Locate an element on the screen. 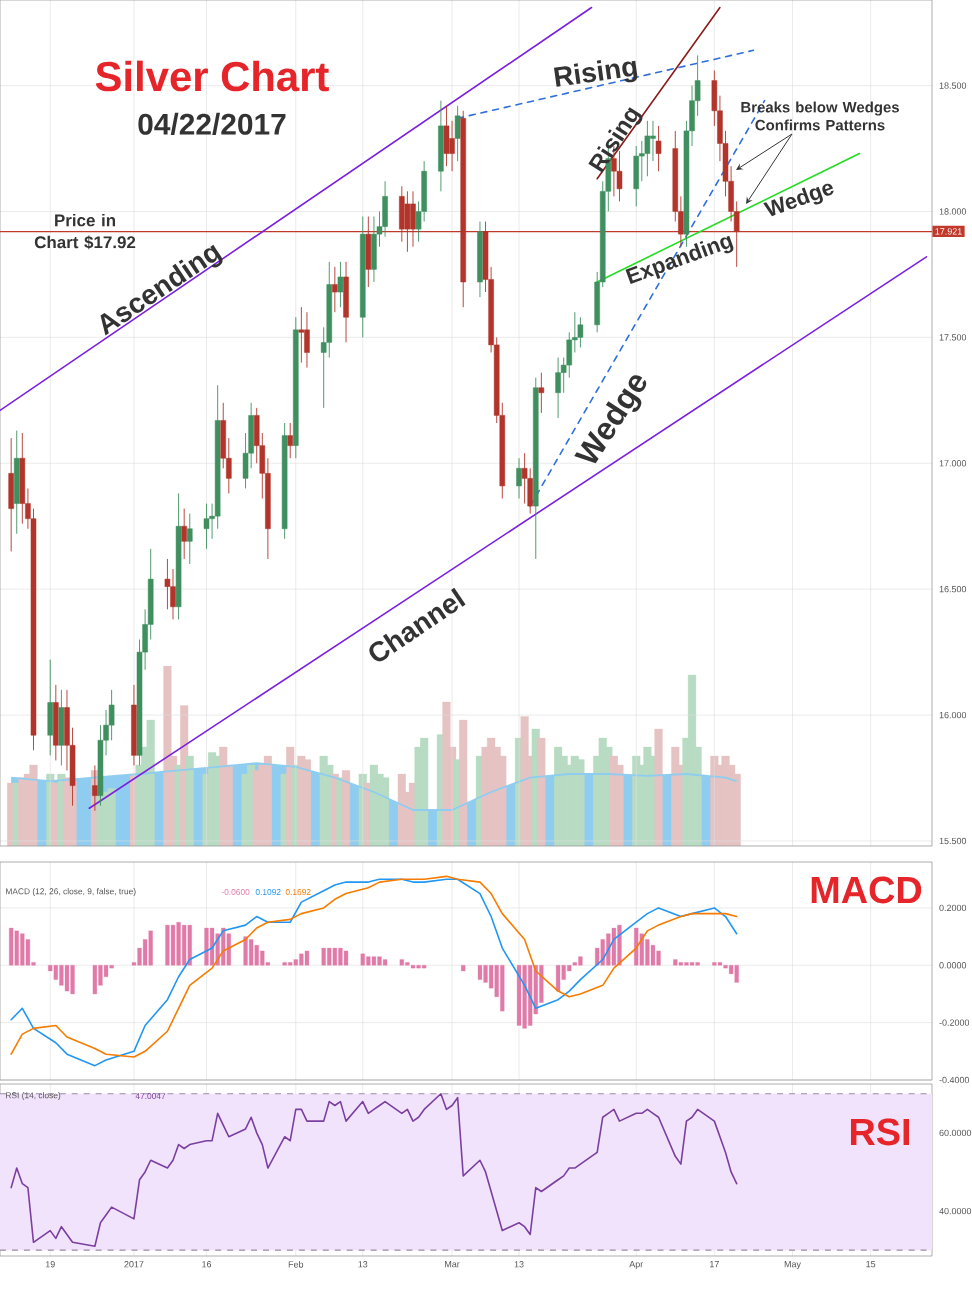 This screenshot has width=972, height=1300. text: RSI is located at coordinates (880, 1132).